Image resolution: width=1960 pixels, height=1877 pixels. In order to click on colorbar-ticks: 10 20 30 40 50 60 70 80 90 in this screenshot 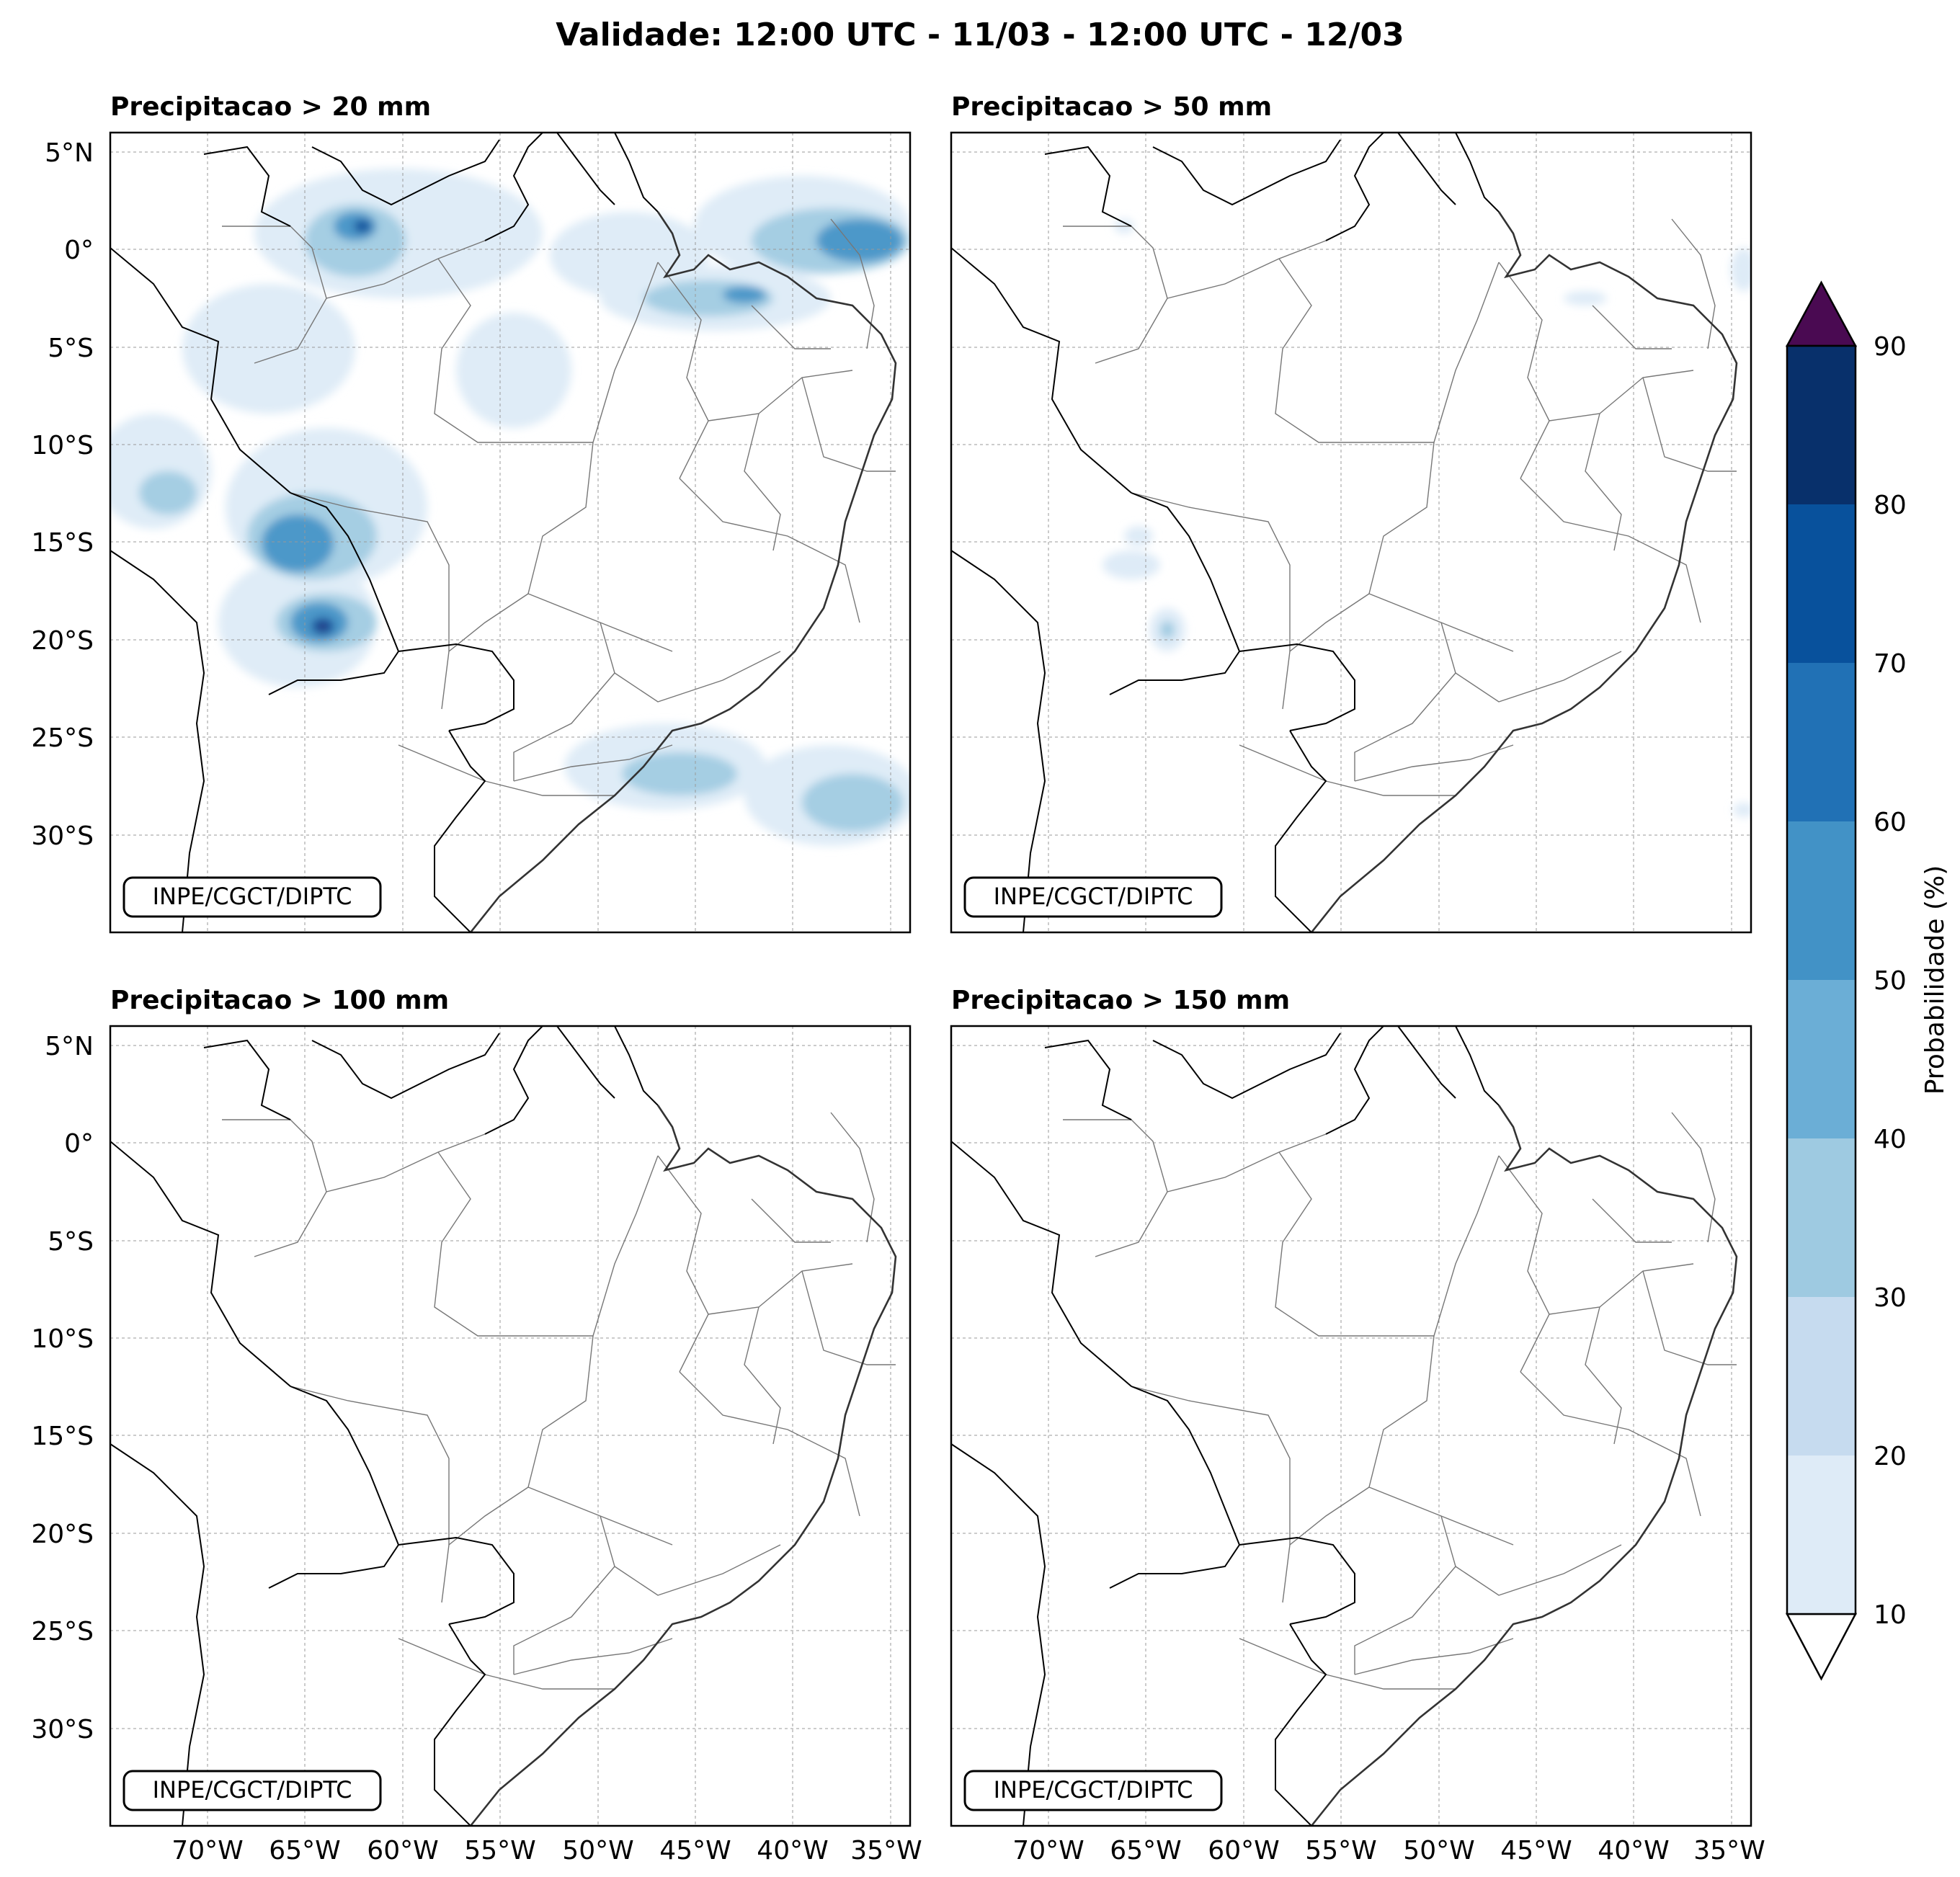, I will do `click(1890, 981)`.